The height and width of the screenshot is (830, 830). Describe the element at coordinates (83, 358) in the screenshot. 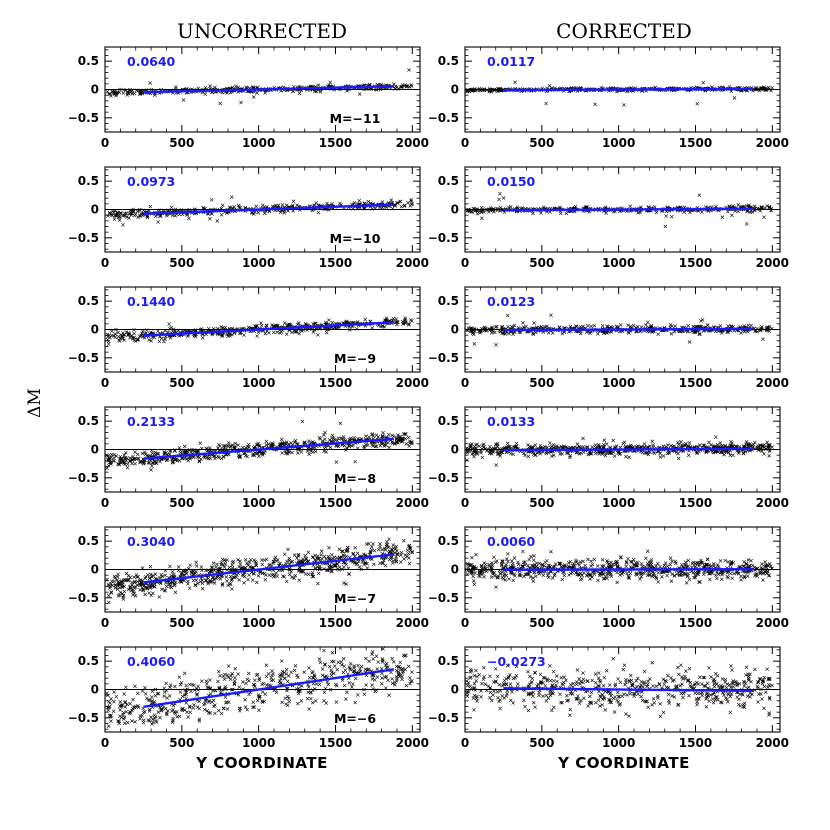

I see `y-tick-label: −0.5` at that location.